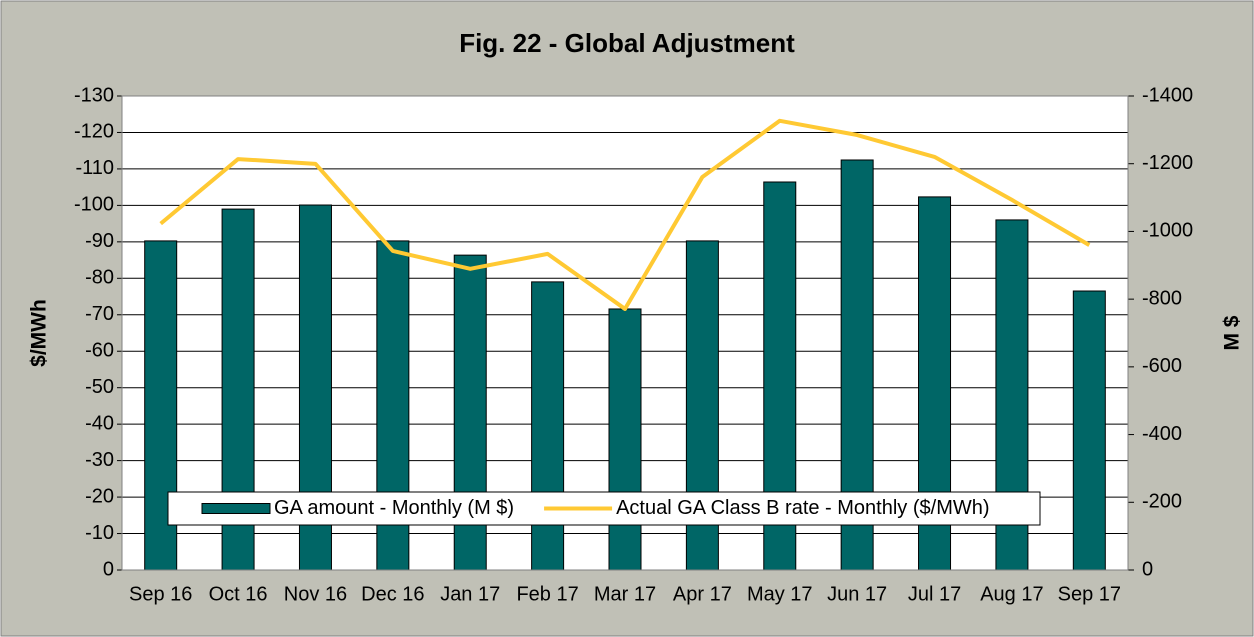 This screenshot has height=637, width=1254. Describe the element at coordinates (99, 496) in the screenshot. I see `y-tick-label: -20` at that location.